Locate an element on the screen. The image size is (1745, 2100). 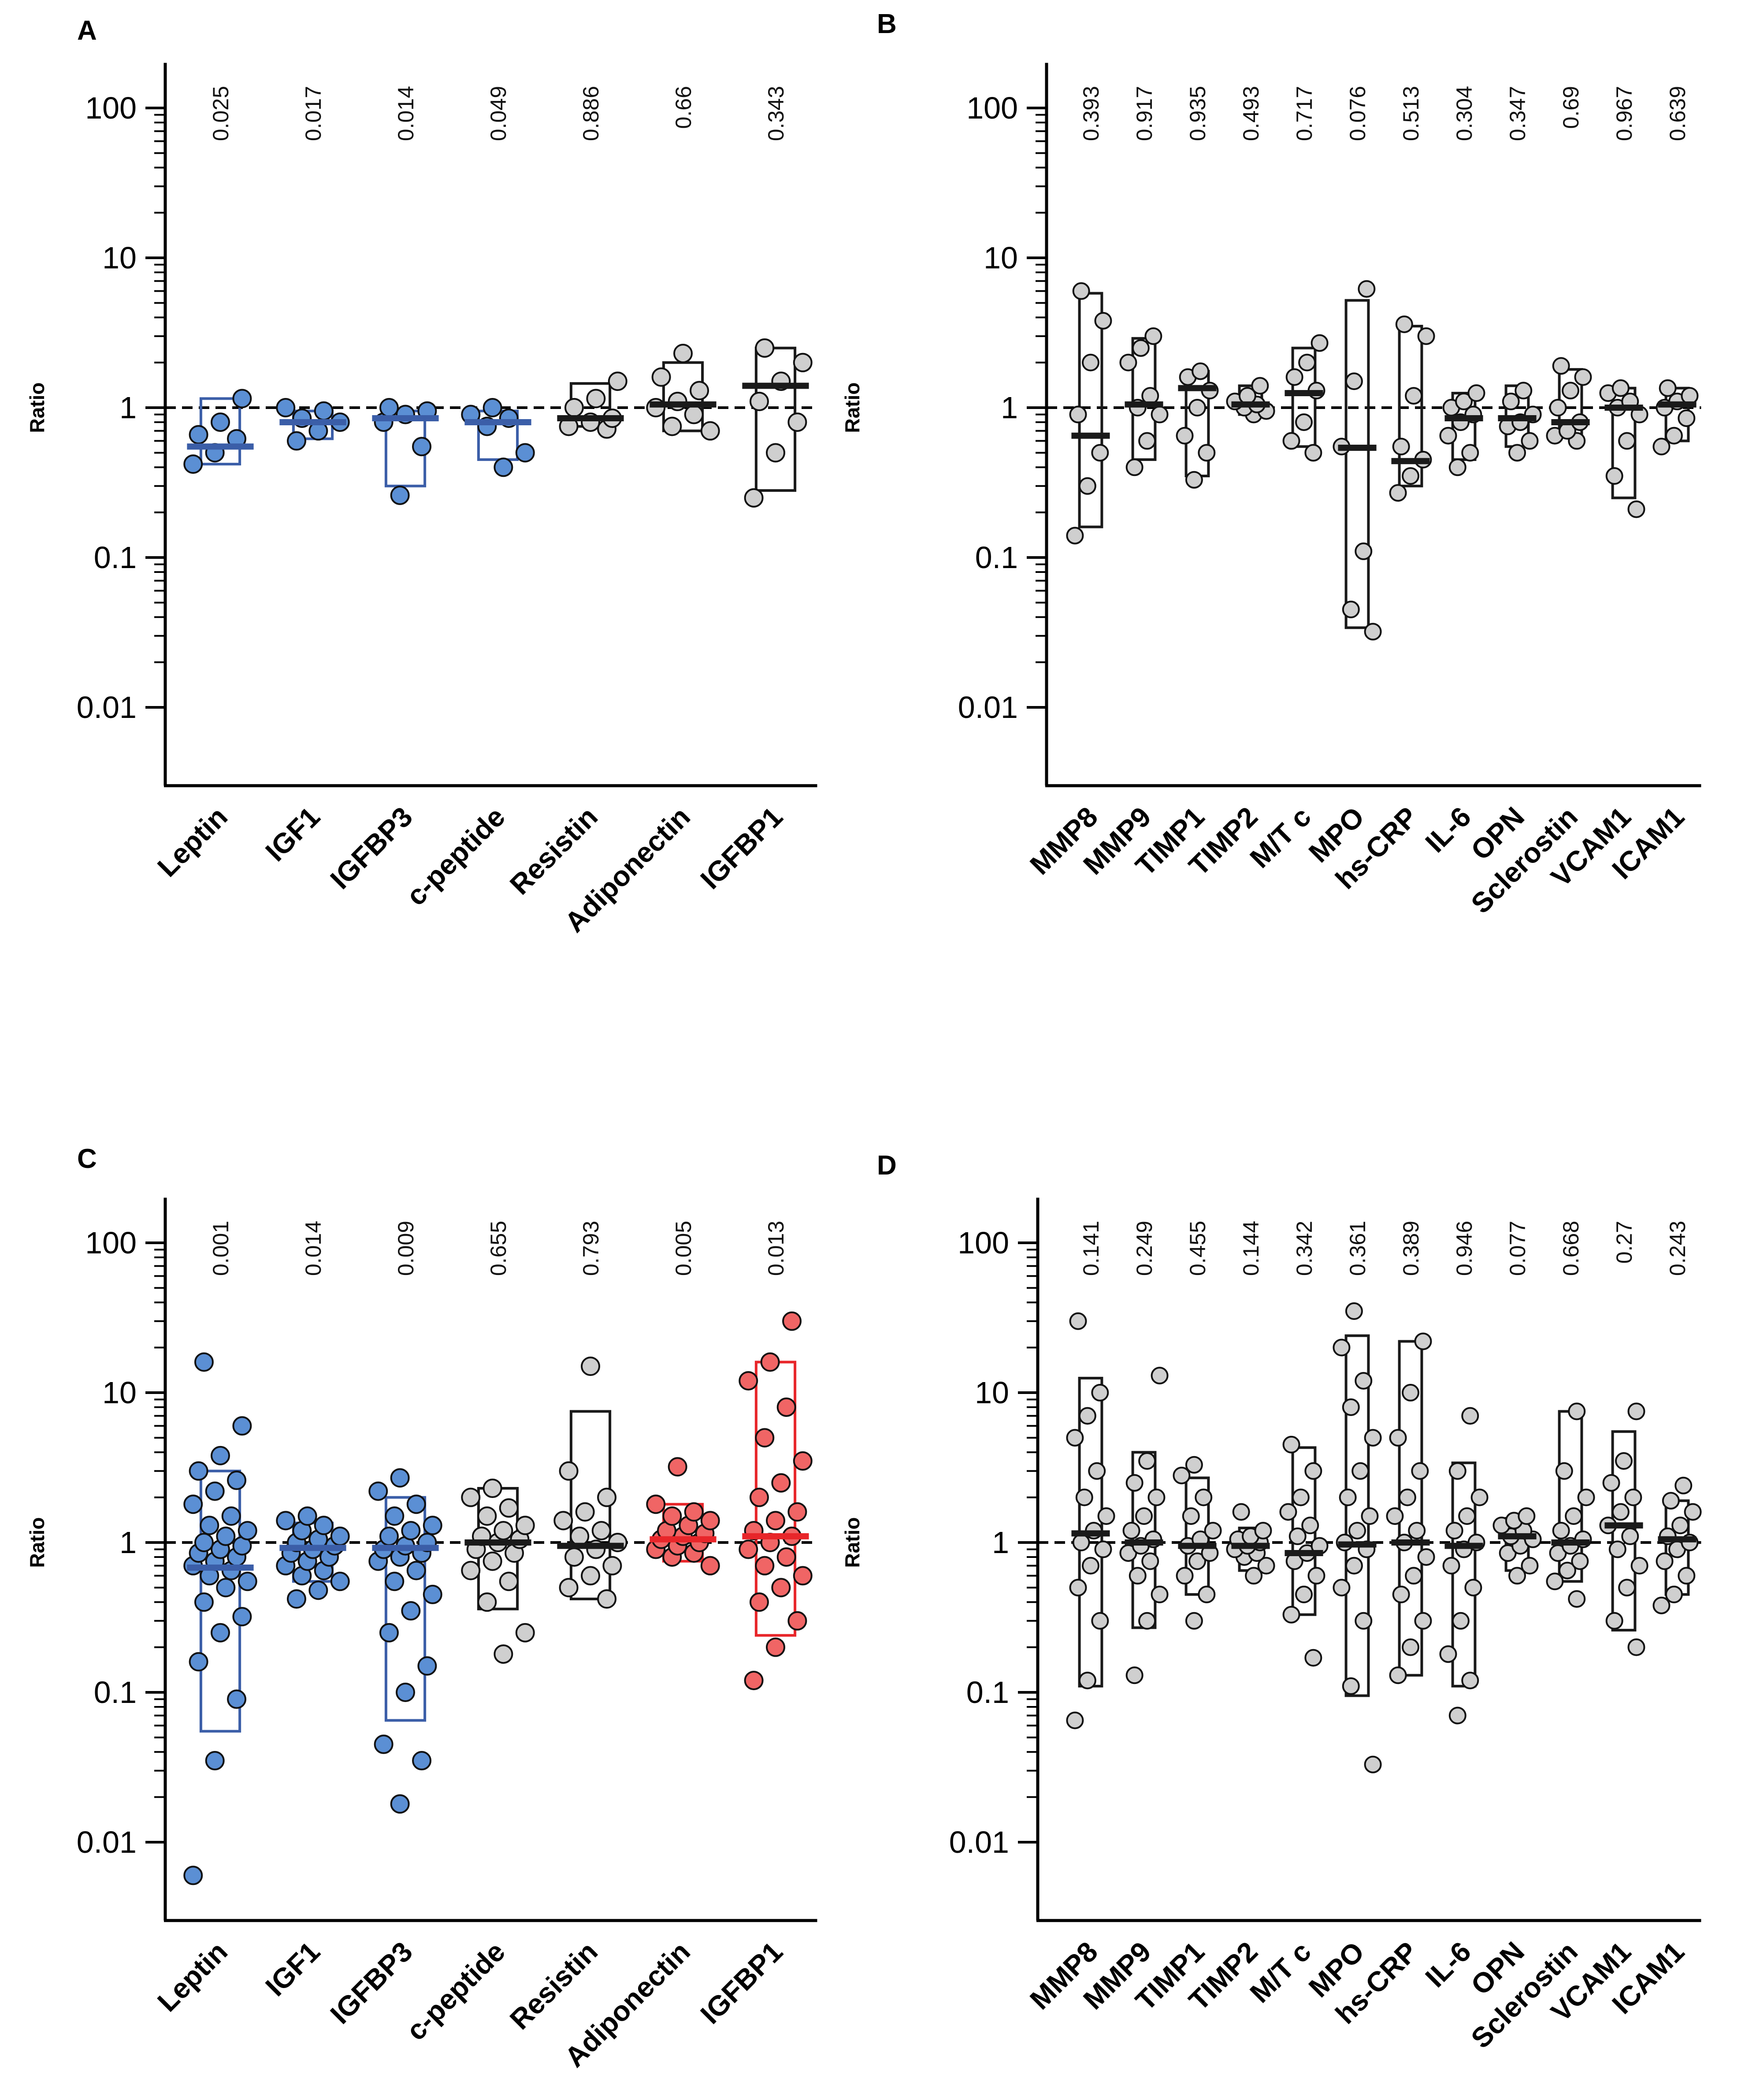
category-m-t-c-d: 0.342 M/T c is located at coordinates (1286, 1615).